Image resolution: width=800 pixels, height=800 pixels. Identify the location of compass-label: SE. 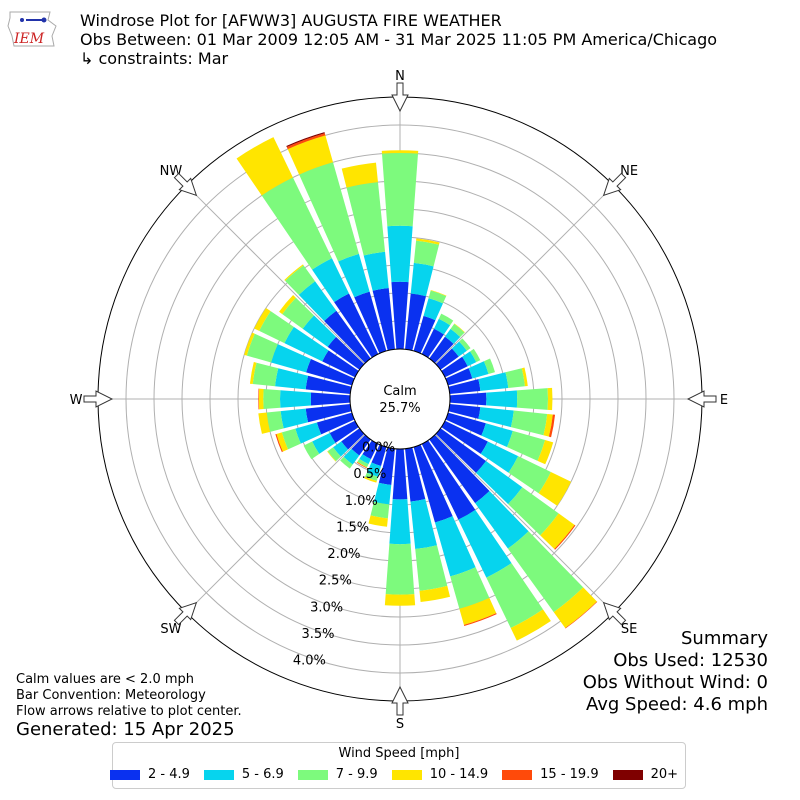
(629, 629).